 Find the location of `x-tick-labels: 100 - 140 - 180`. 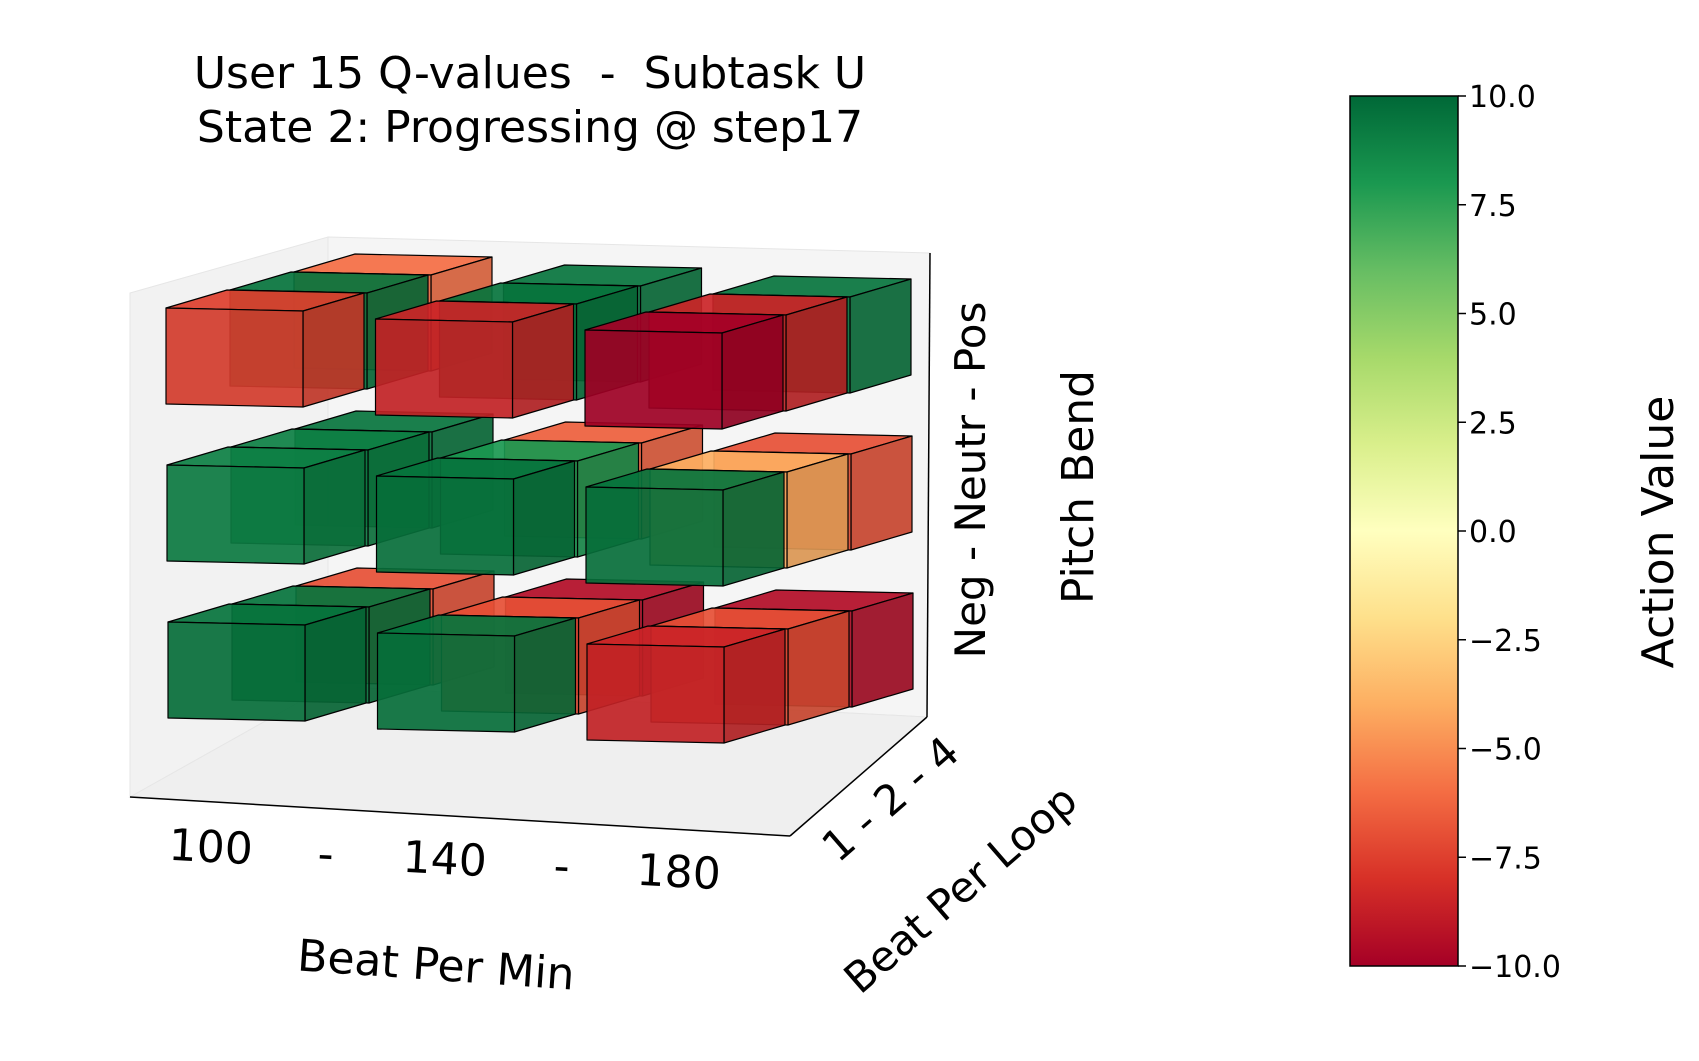

x-tick-labels: 100 - 140 - 180 is located at coordinates (444, 860).